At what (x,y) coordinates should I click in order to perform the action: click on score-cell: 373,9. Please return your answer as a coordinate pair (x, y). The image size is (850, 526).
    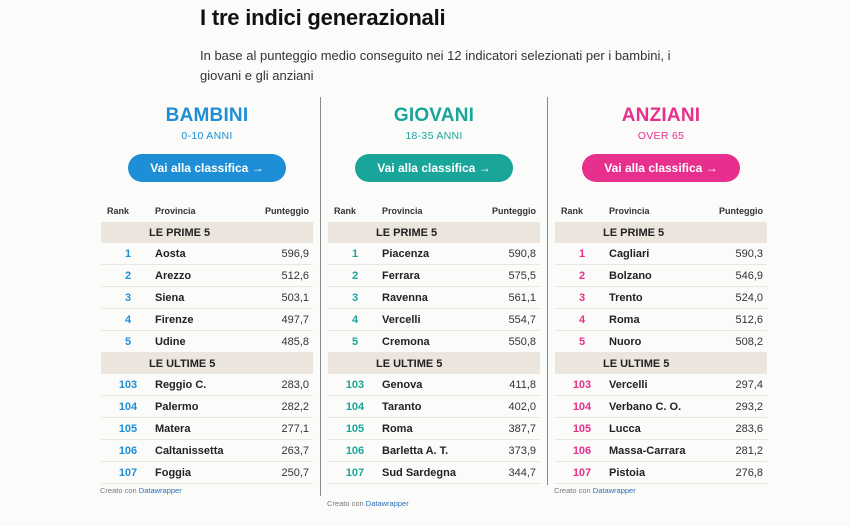
    Looking at the image, I should click on (508, 450).